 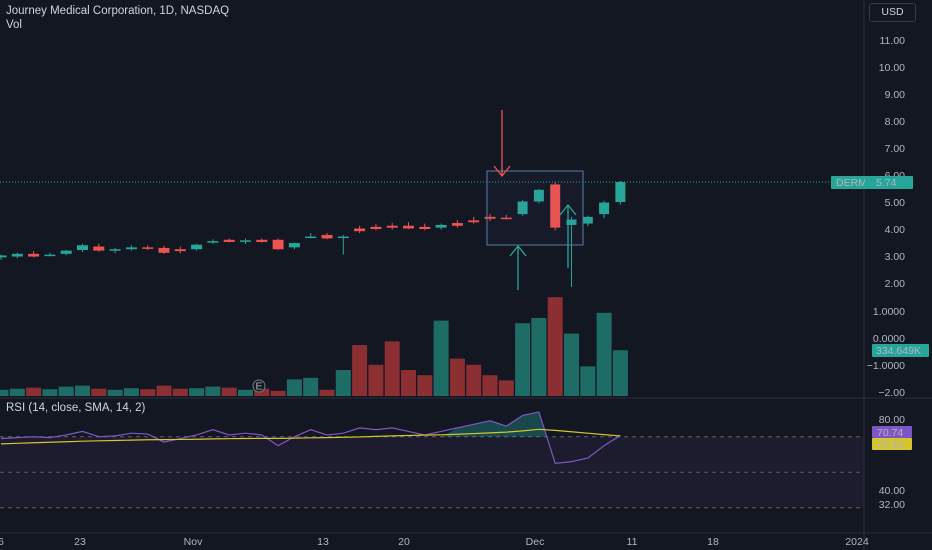 What do you see at coordinates (535, 542) in the screenshot?
I see `time-tick-label: Dec` at bounding box center [535, 542].